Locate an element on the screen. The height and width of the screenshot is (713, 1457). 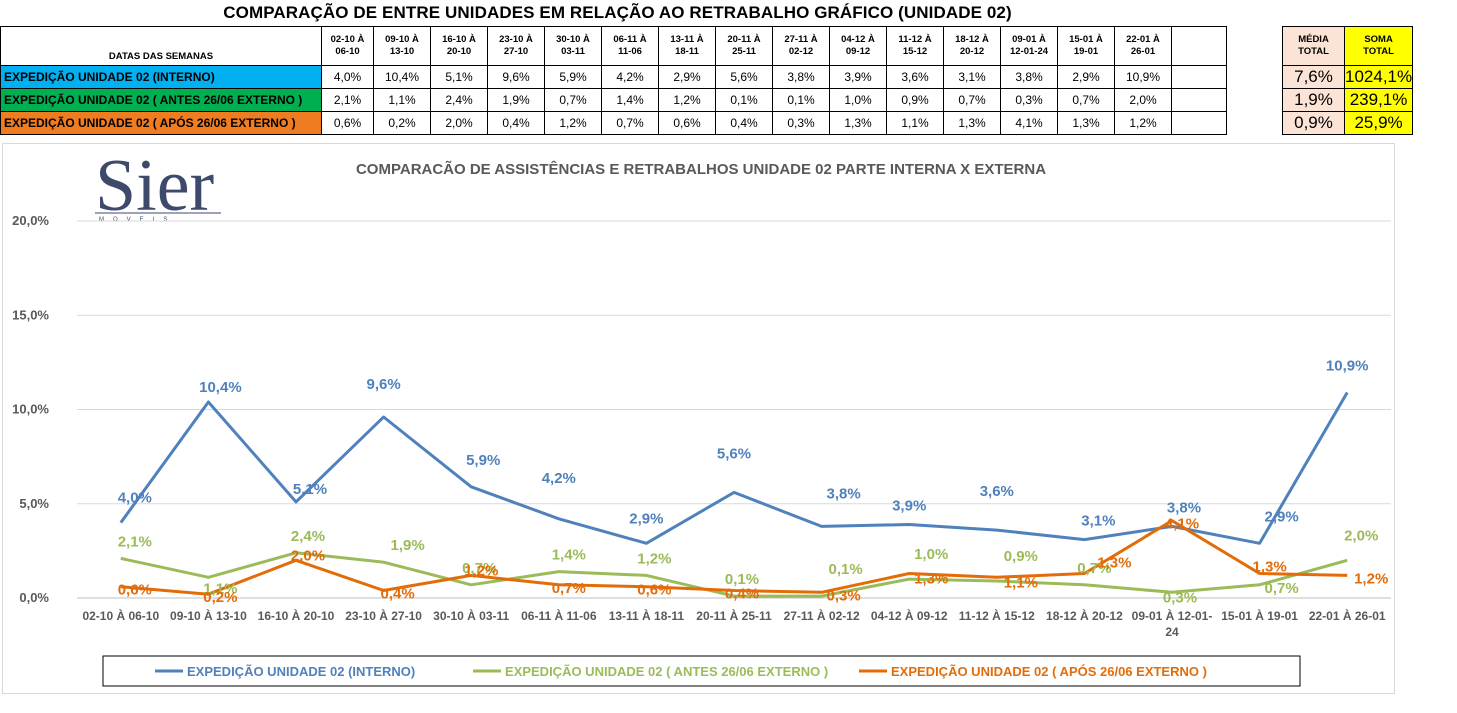
legend-box is located at coordinates (701, 671).